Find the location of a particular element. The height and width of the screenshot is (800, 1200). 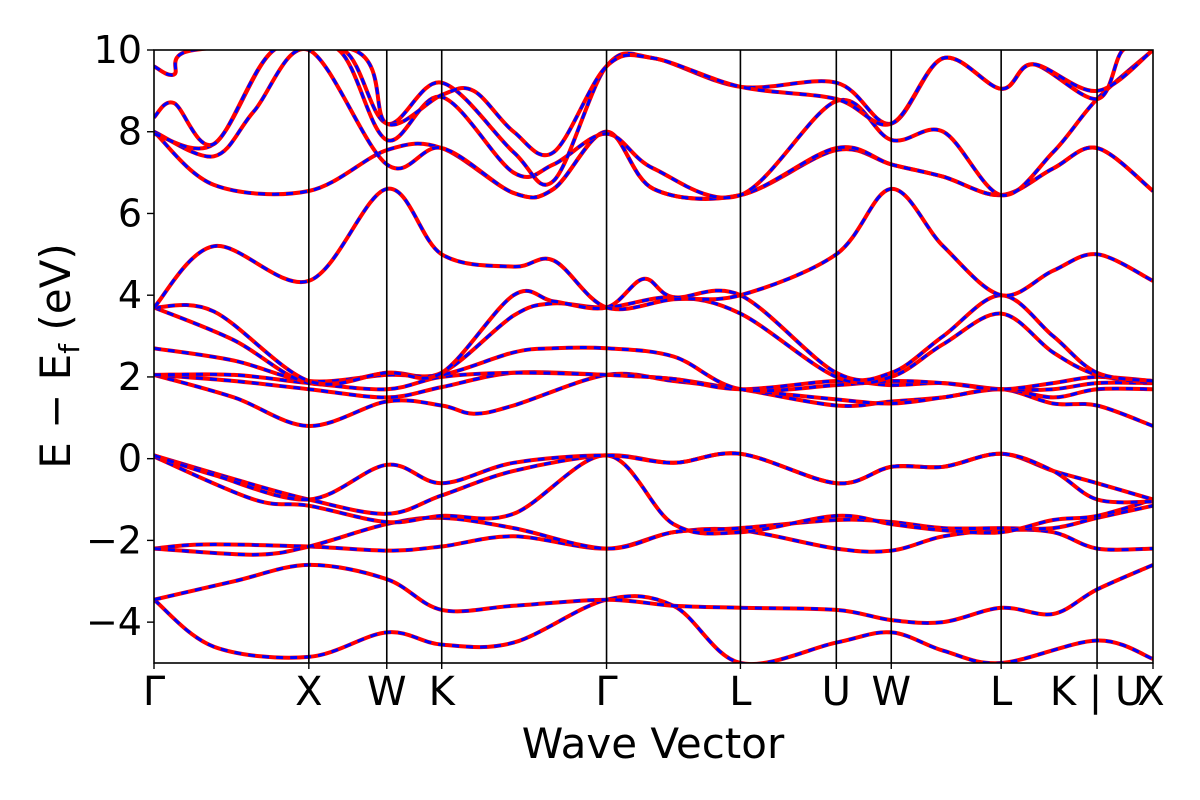

x-axis-label: Wave Vector is located at coordinates (653, 743).